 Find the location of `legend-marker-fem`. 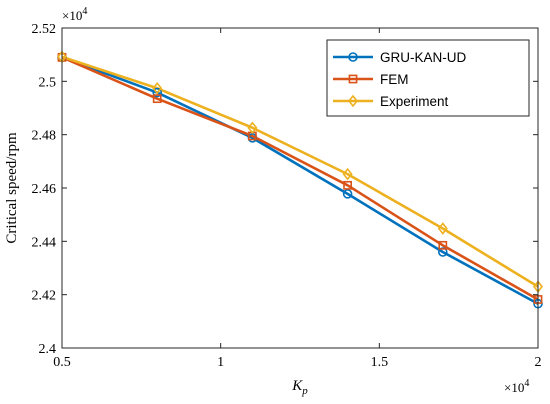

legend-marker-fem is located at coordinates (353, 79).